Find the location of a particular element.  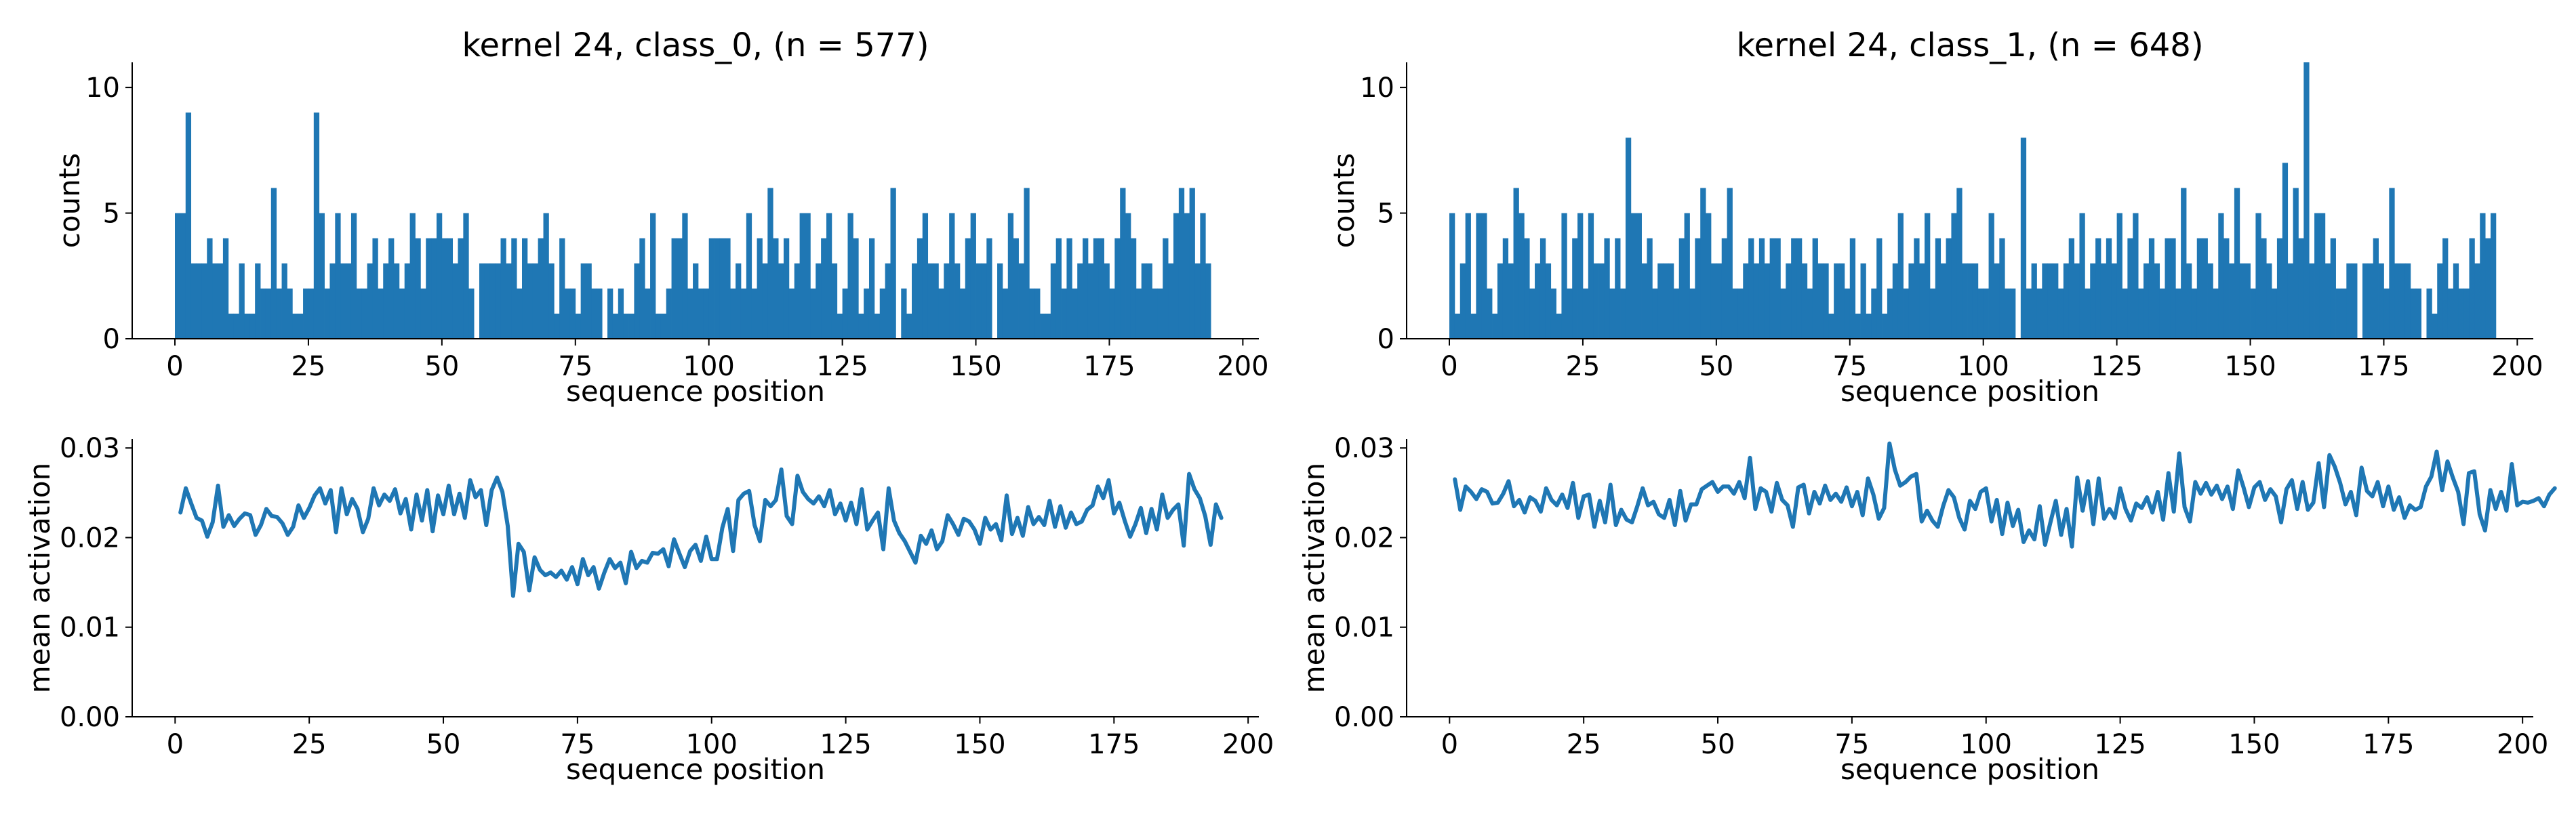

x-tick-label: 125 is located at coordinates (2120, 744).